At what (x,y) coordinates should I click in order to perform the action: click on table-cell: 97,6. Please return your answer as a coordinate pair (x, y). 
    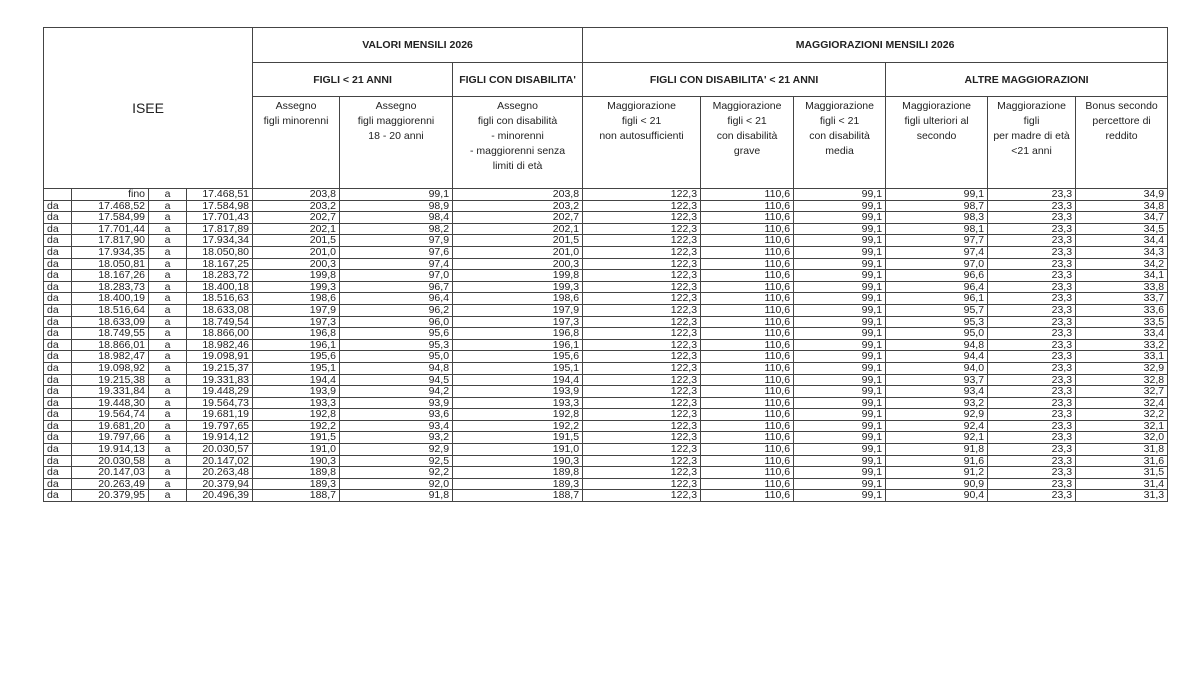
    Looking at the image, I should click on (396, 252).